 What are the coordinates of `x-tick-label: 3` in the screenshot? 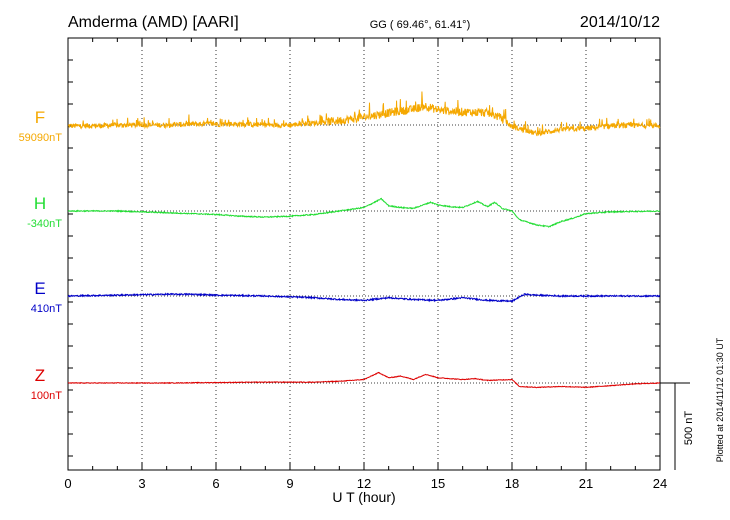 It's located at (141, 483).